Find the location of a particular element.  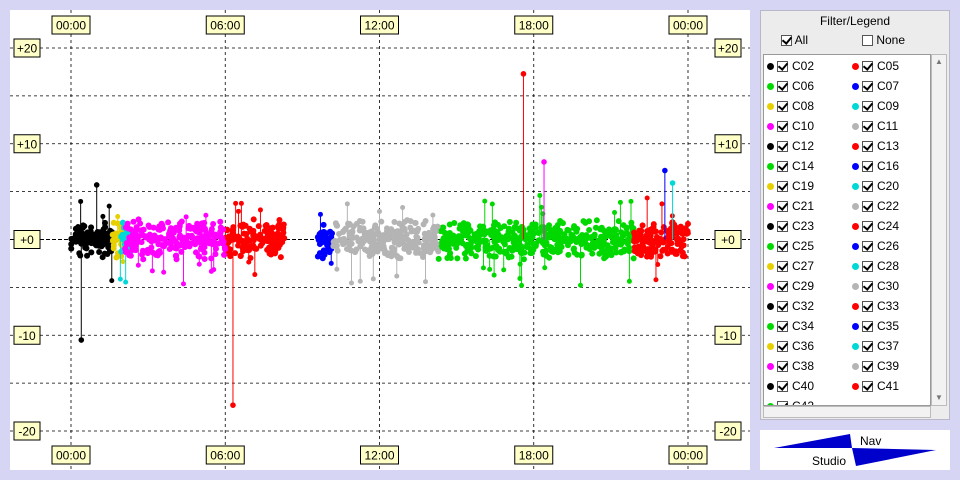

y-tick-label-right-box is located at coordinates (728, 431).